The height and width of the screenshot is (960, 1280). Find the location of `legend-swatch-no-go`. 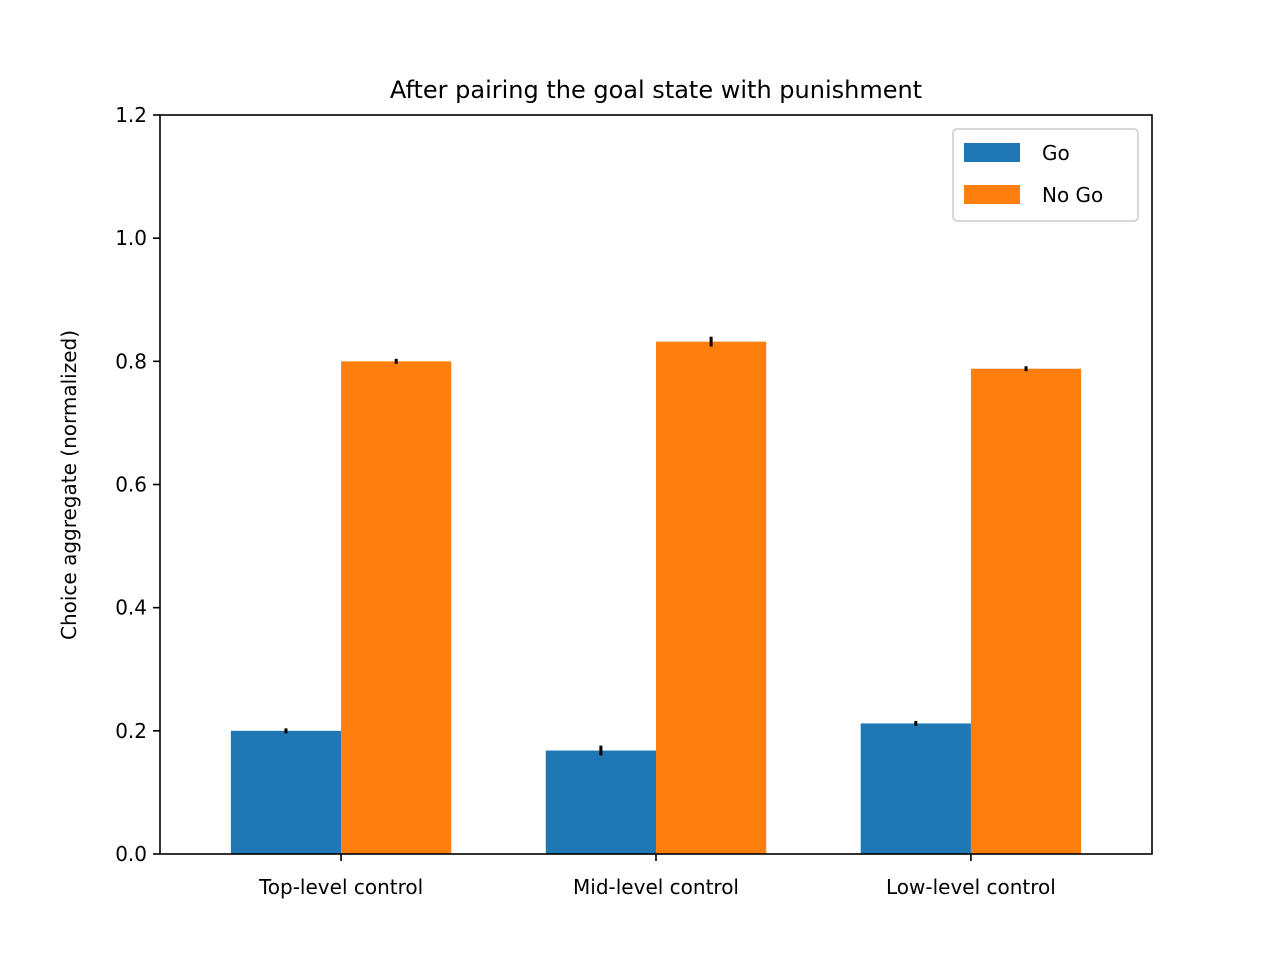

legend-swatch-no-go is located at coordinates (992, 194).